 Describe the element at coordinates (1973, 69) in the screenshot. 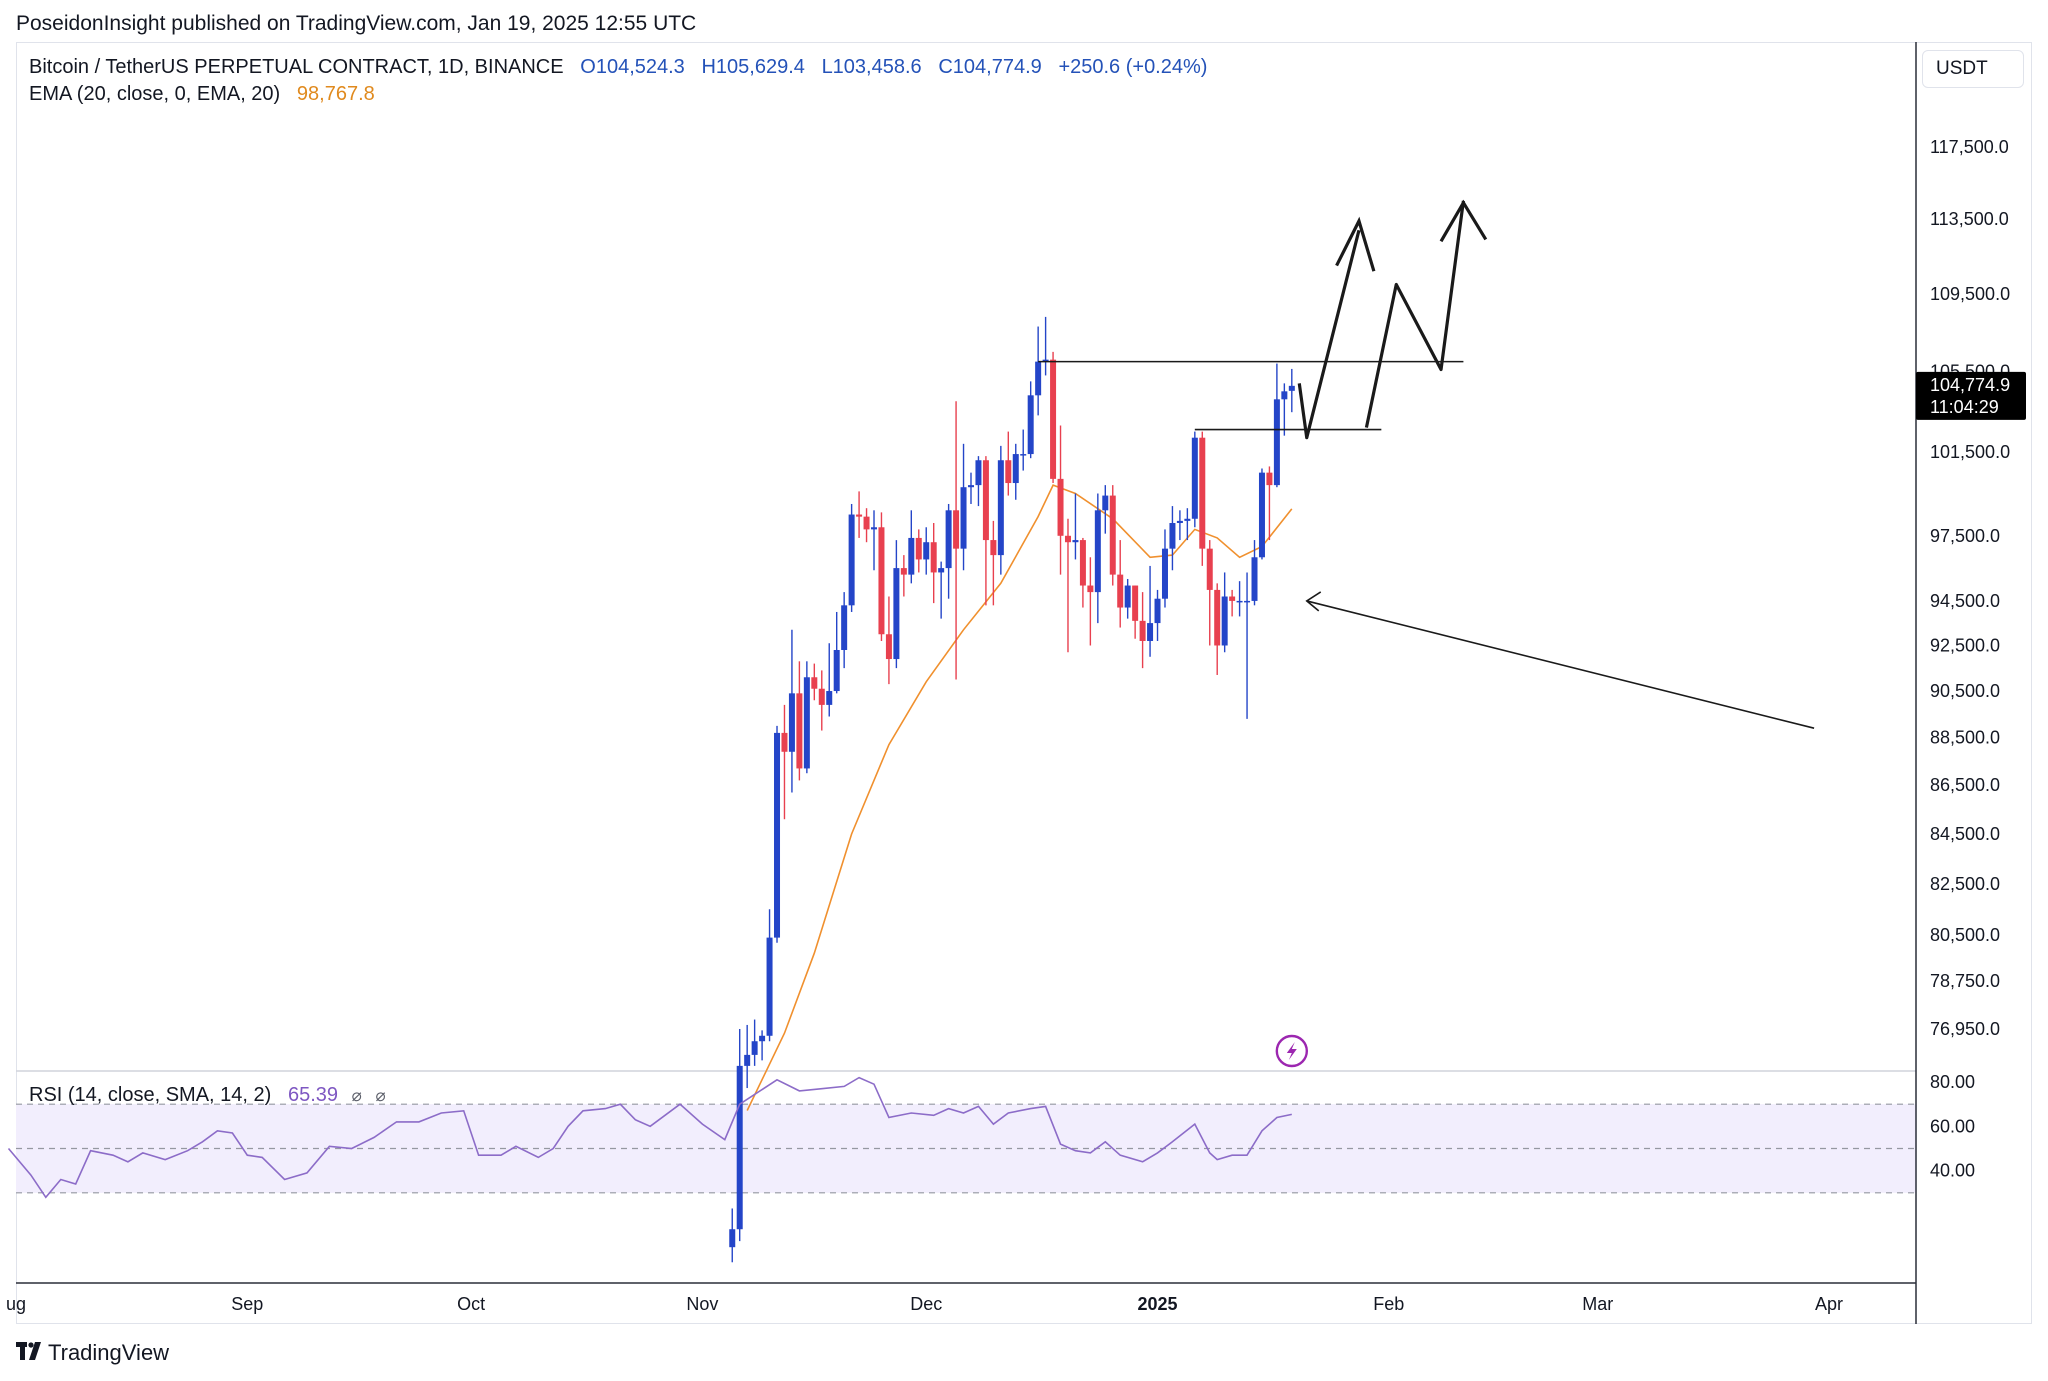

I see `currency-button: USDT` at that location.